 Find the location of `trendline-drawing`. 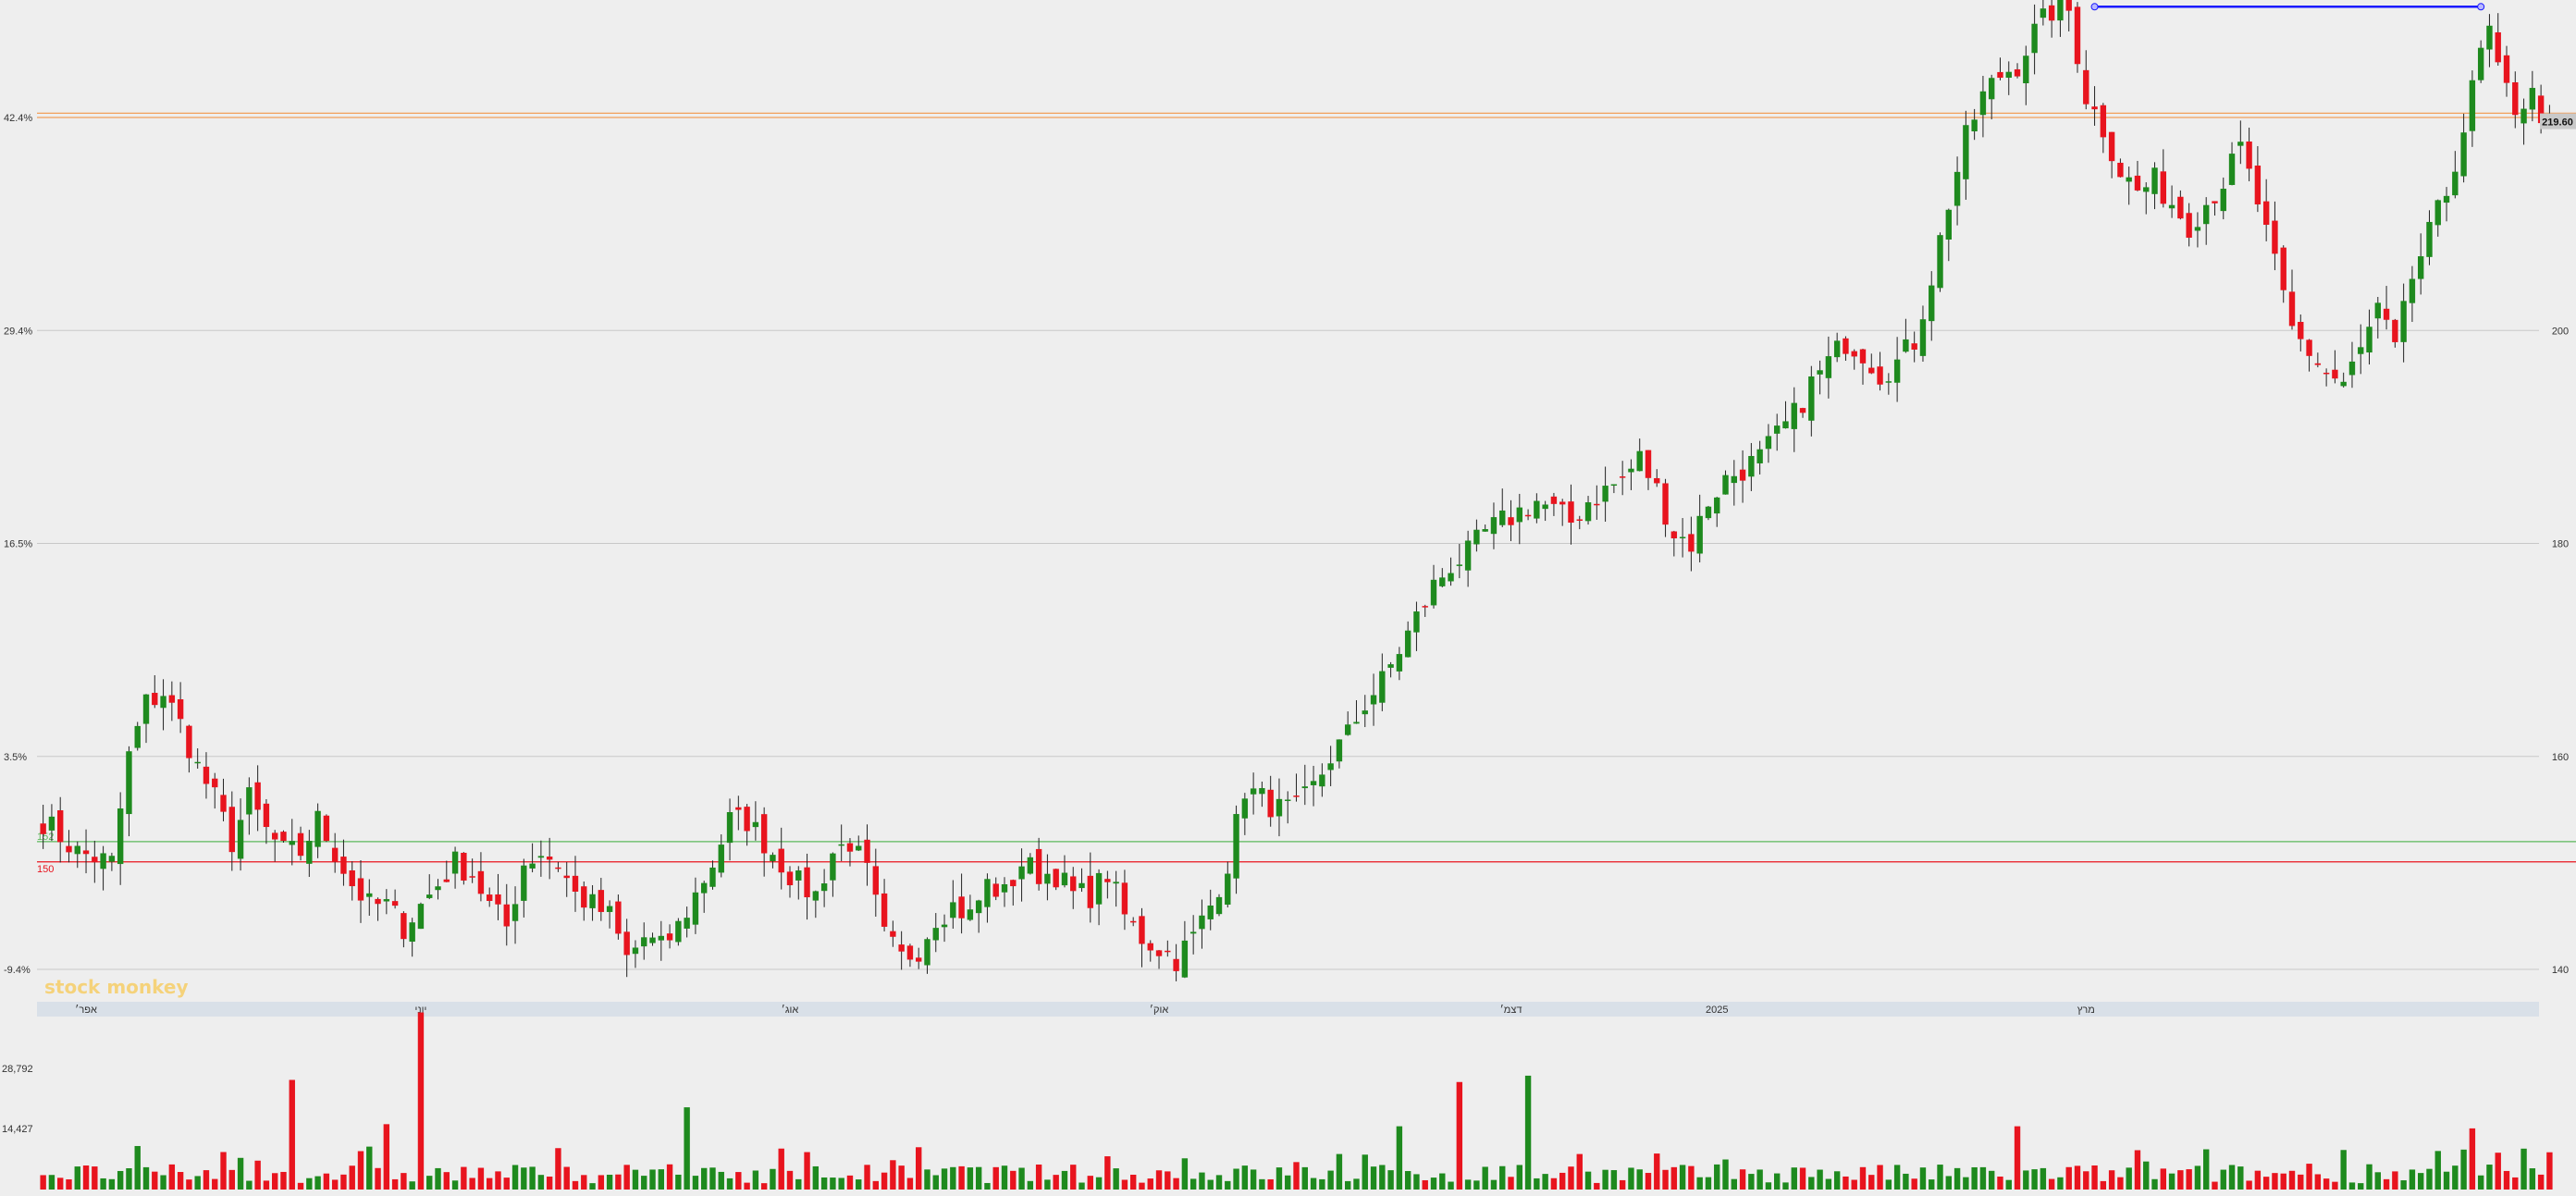

trendline-drawing is located at coordinates (2287, 7).